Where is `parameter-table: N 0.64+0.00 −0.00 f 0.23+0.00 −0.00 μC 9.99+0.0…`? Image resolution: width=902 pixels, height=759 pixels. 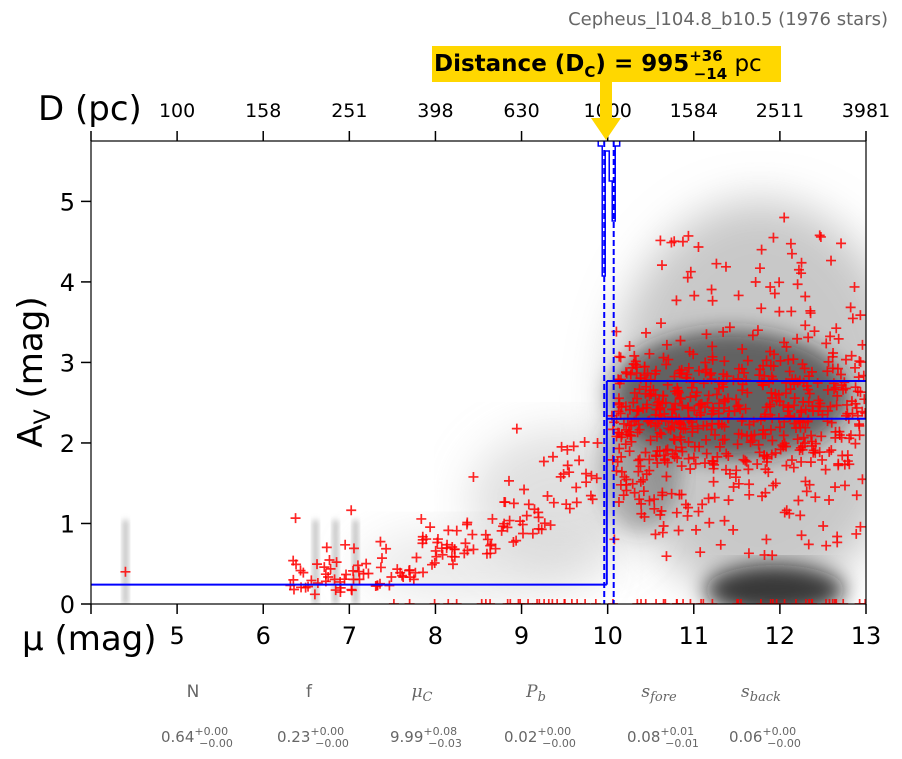
parameter-table: N 0.64+0.00 −0.00 f 0.23+0.00 −0.00 μC 9.99+0.0… is located at coordinates (481, 716).